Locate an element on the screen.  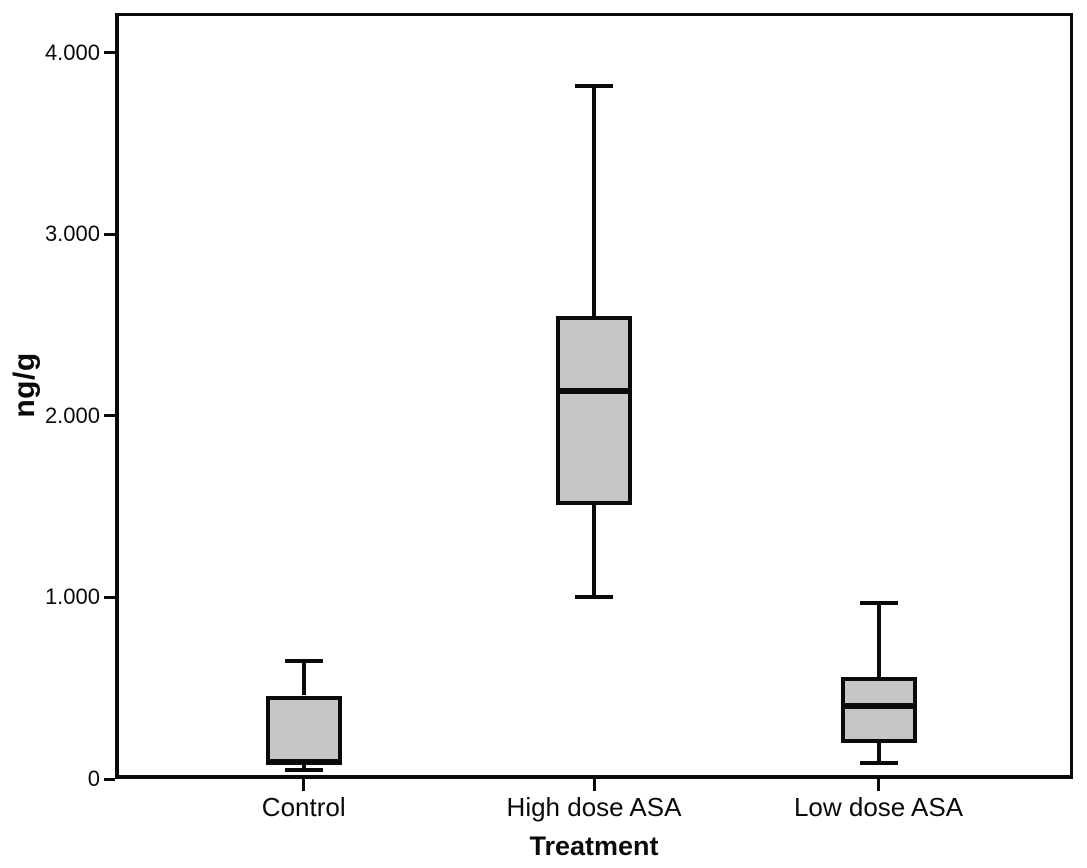
y-tick-label: 0 is located at coordinates (93, 778).